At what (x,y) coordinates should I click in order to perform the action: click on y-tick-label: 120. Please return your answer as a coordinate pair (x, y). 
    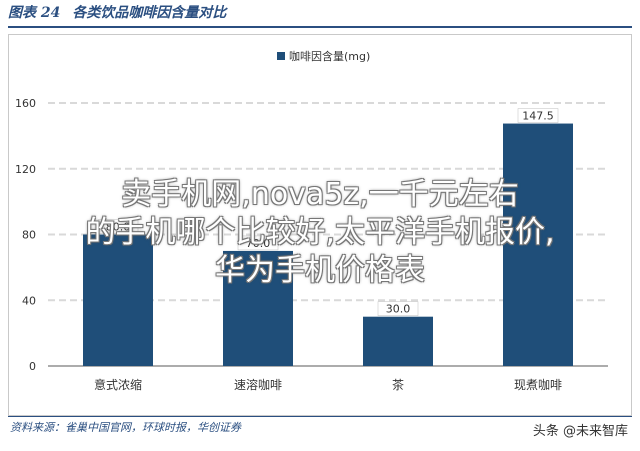
    Looking at the image, I should click on (25, 169).